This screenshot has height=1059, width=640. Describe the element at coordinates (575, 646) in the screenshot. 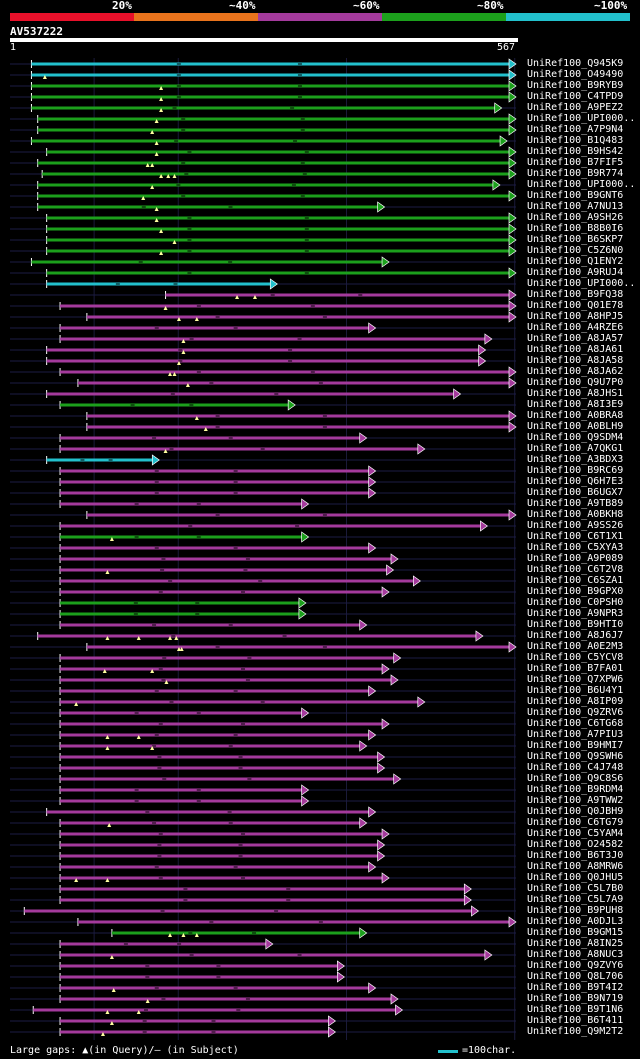

I see `hit-label: UniRef100_A0E2M3` at that location.